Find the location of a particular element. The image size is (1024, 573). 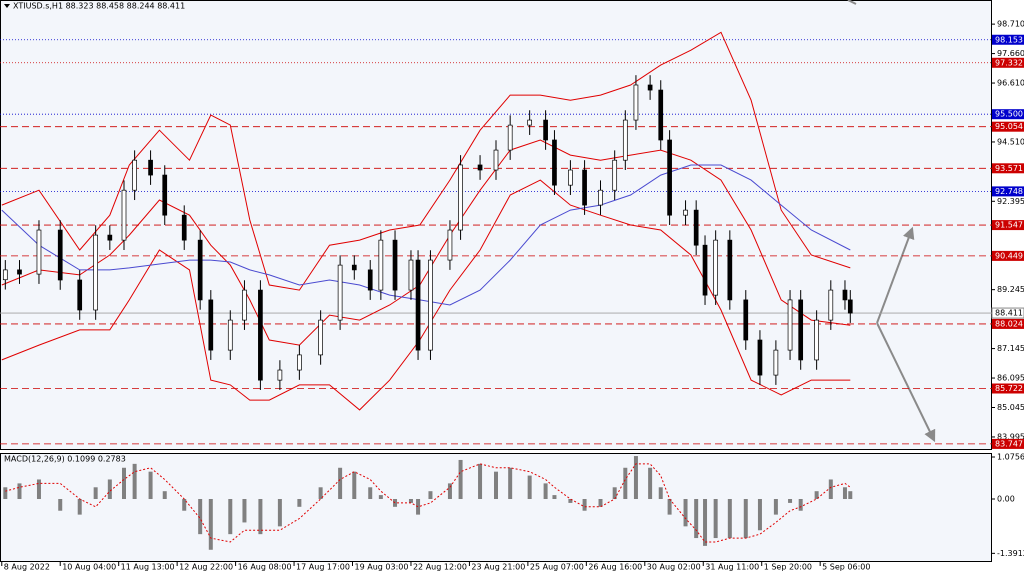

y-tick-label: 0.00 is located at coordinates (1006, 499).